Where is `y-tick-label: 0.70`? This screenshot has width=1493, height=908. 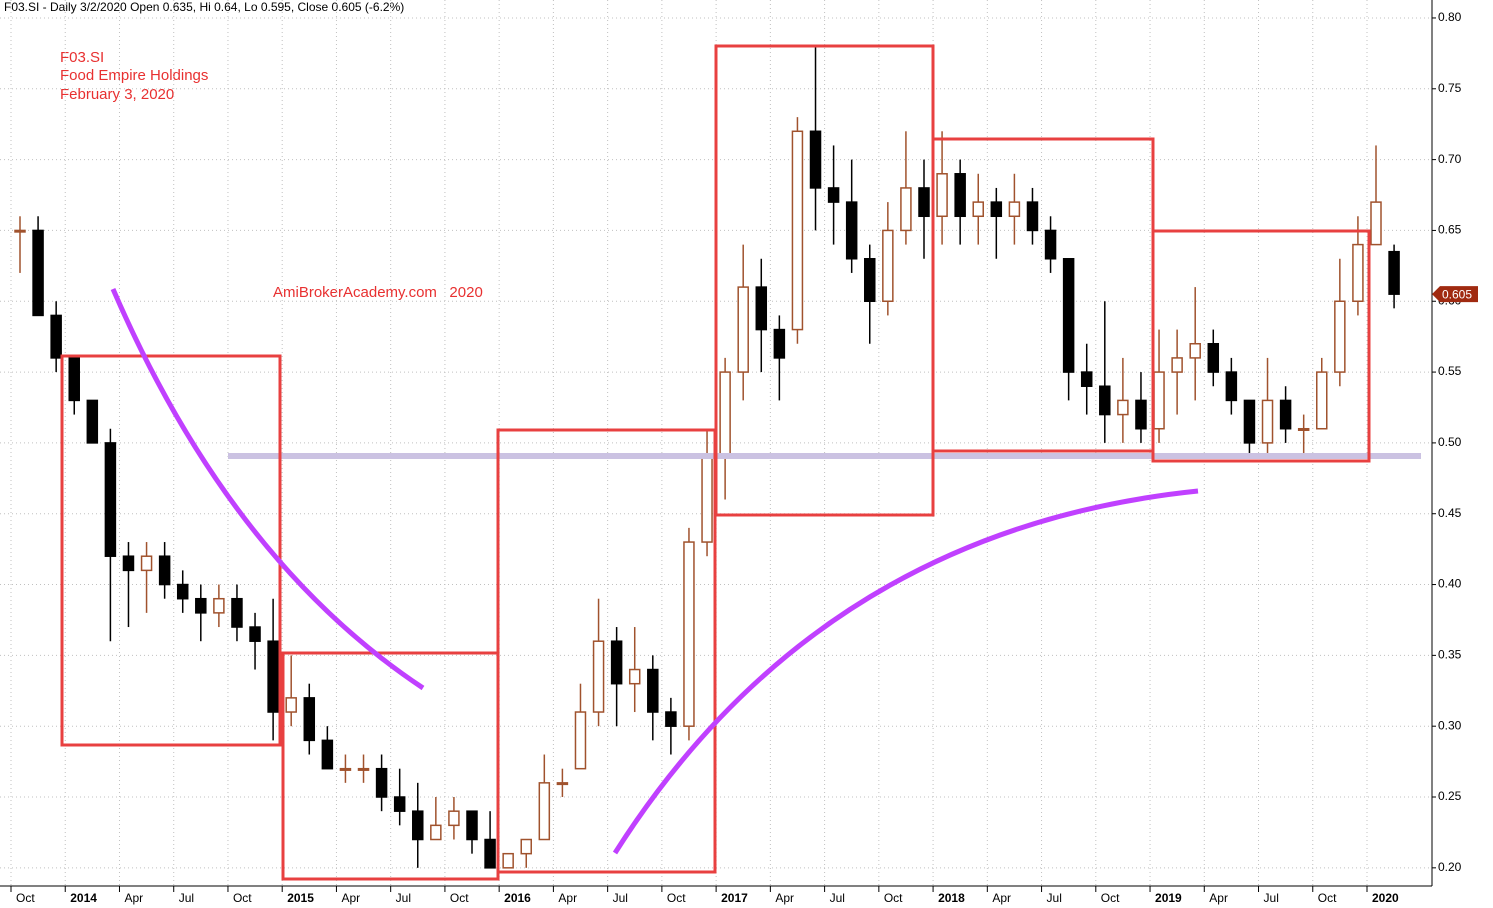 y-tick-label: 0.70 is located at coordinates (1450, 159).